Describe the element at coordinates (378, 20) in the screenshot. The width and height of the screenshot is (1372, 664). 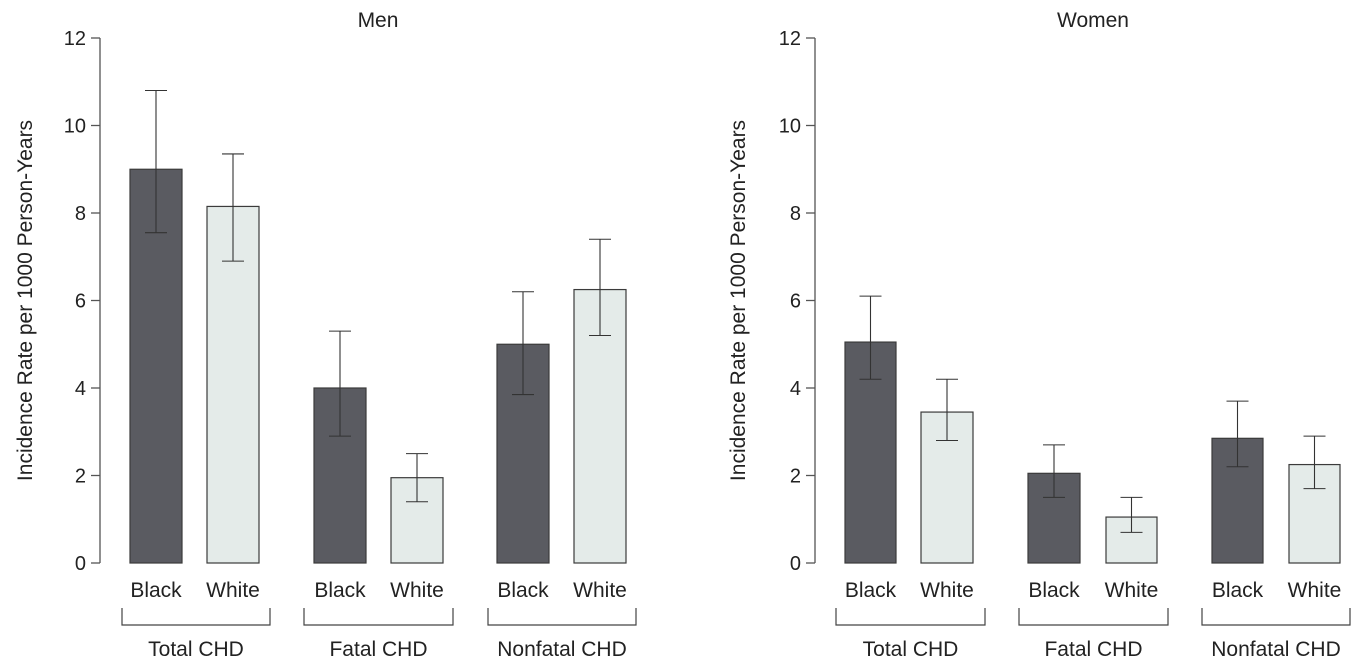
I see `panel-title: Men` at that location.